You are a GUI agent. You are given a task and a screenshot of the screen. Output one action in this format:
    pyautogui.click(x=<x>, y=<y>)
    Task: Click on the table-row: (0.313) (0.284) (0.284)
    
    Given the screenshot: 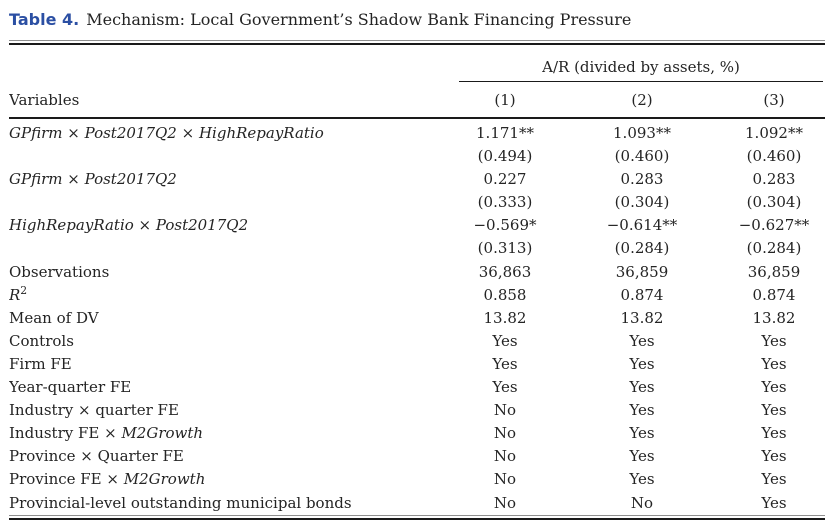 What is the action you would take?
    pyautogui.click(x=417, y=248)
    